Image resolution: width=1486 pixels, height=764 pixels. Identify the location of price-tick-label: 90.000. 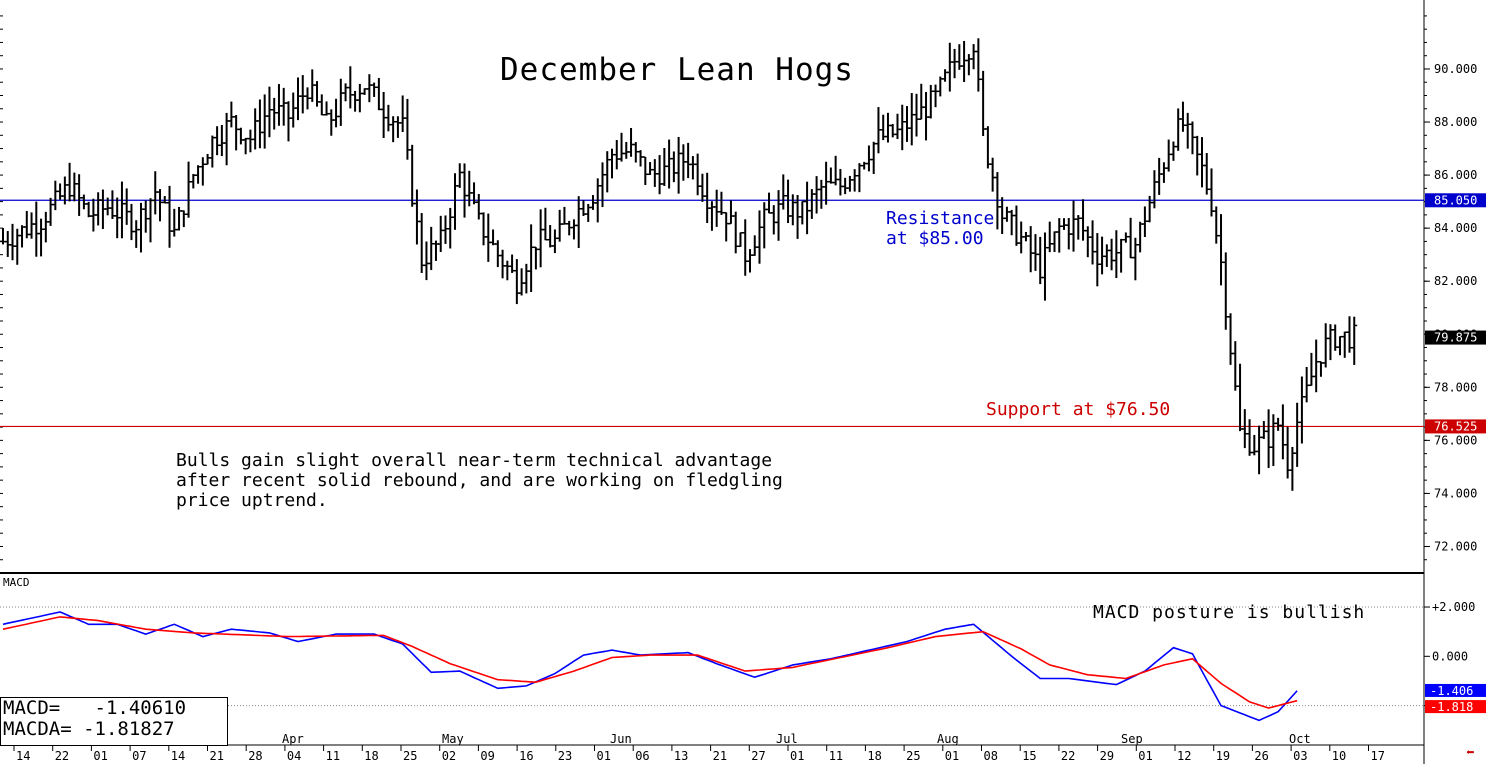
(1455, 69).